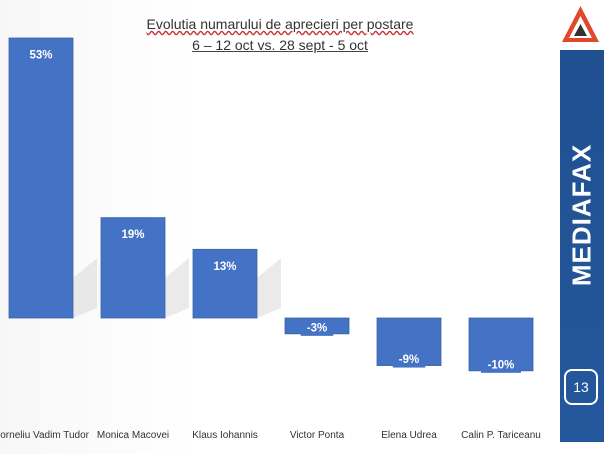 The width and height of the screenshot is (604, 454). I want to click on page-number-badge: 13, so click(581, 387).